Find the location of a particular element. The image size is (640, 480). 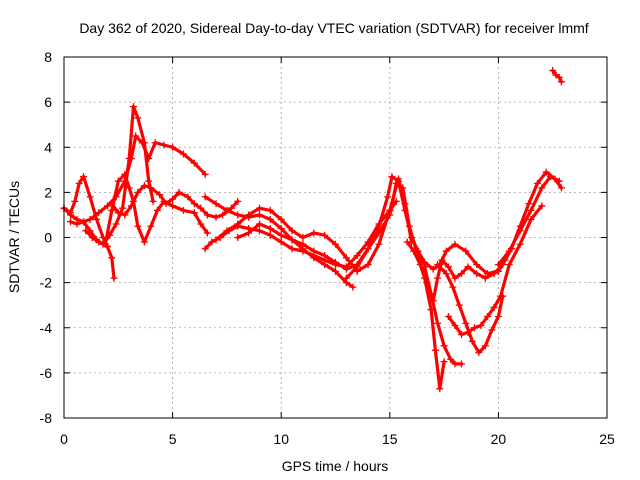

y-tick-label: -4 is located at coordinates (46, 328).